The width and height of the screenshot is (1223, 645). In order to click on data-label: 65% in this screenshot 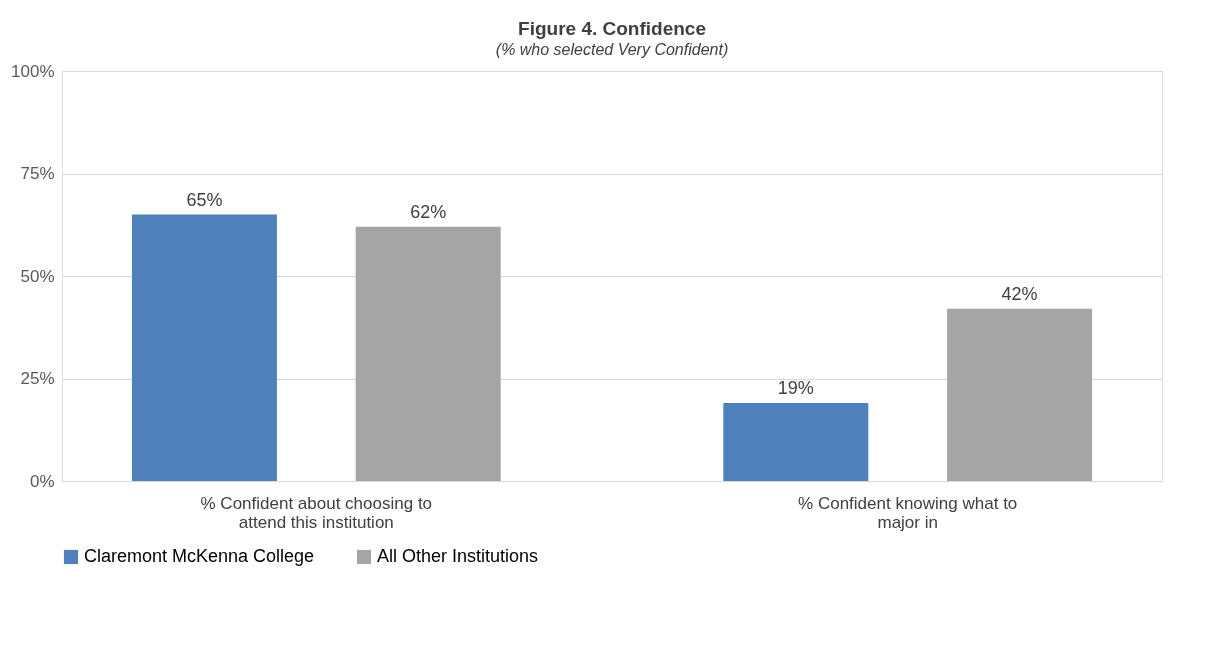, I will do `click(204, 199)`.